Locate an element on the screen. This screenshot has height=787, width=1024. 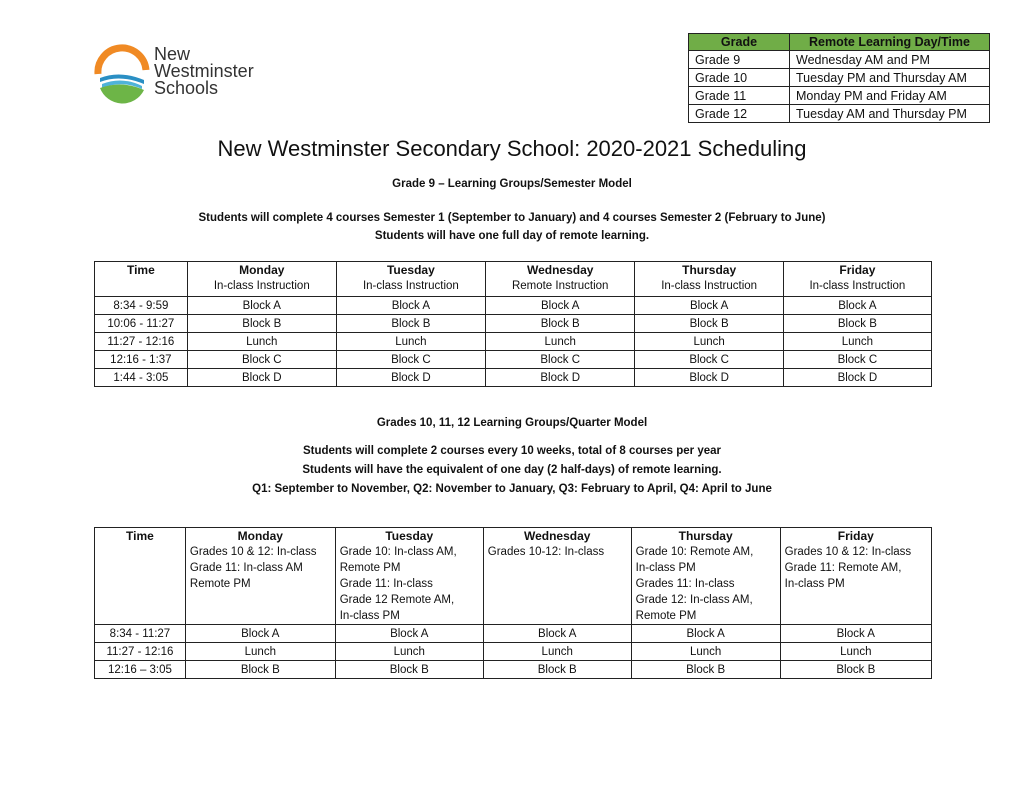
logo-text: New Westminster Schools is located at coordinates (204, 71).